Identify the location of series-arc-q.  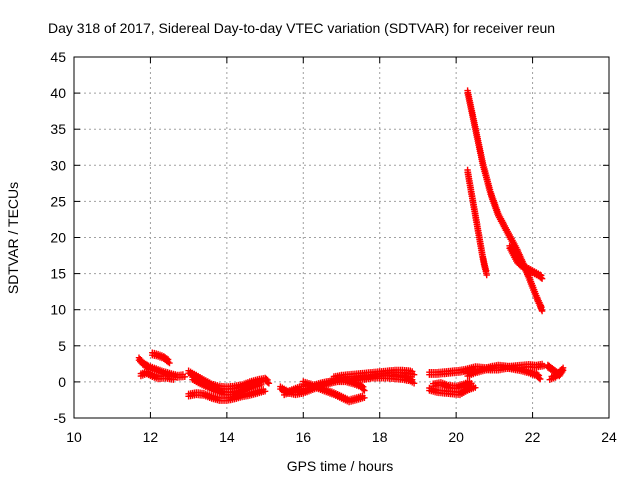
(555, 372).